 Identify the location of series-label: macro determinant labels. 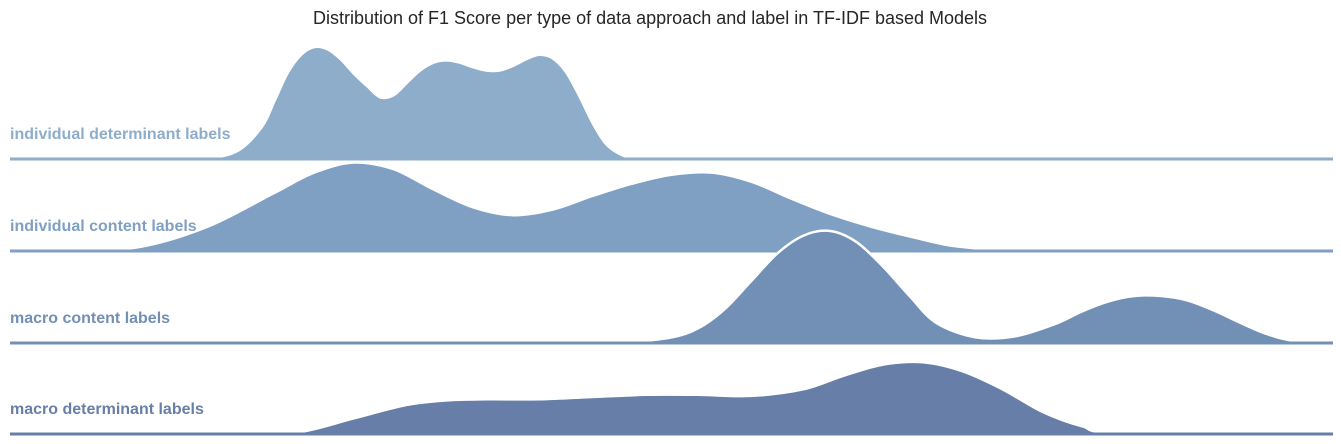
(107, 409).